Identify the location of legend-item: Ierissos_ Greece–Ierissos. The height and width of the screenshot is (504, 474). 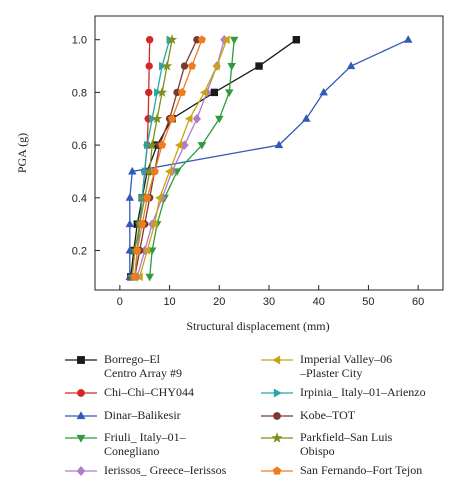
(145, 470).